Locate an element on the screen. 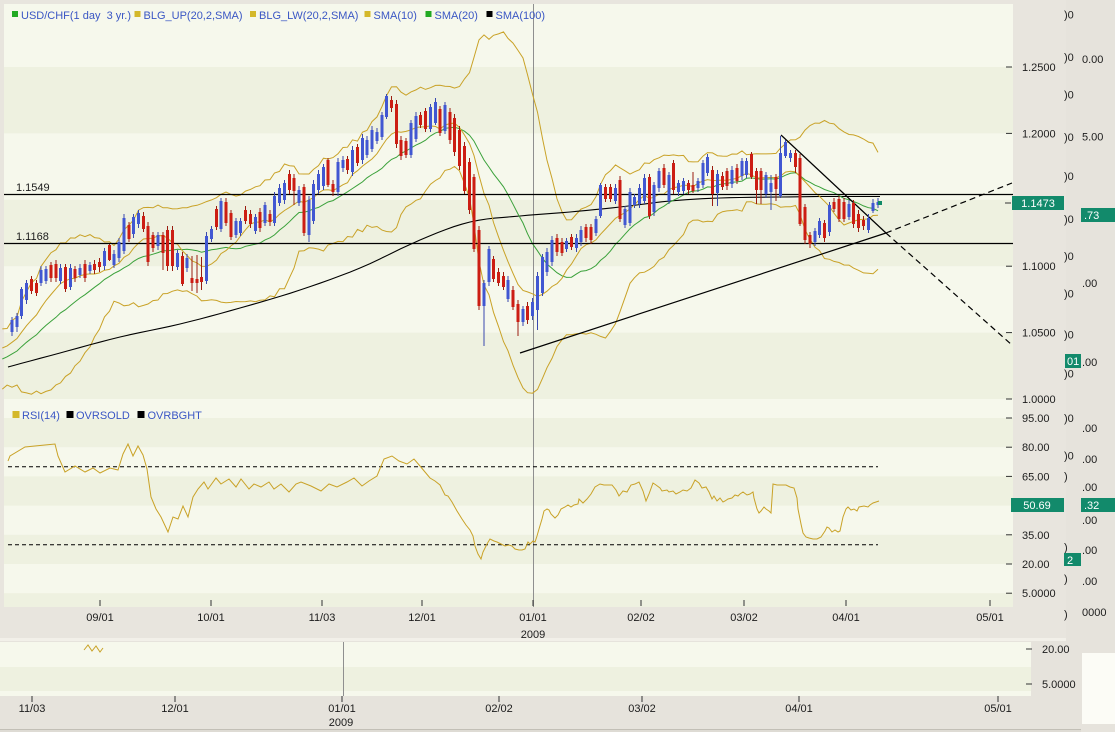 The width and height of the screenshot is (1115, 732). svg-text: 95.00 is located at coordinates (1036, 419).